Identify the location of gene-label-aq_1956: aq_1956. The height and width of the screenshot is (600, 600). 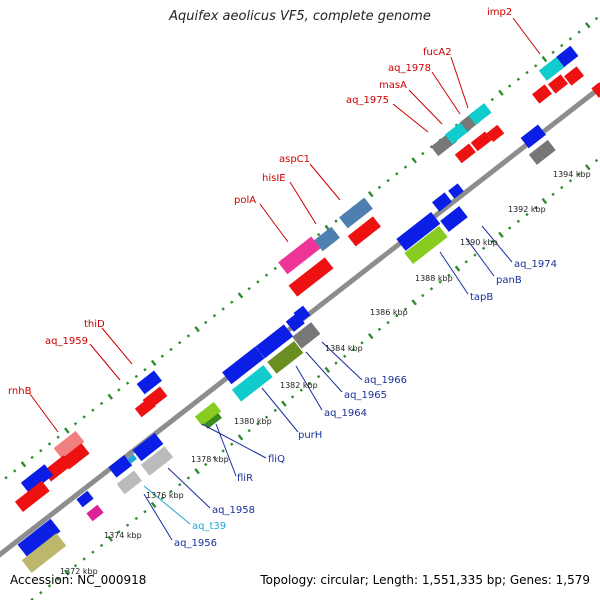
(195, 543).